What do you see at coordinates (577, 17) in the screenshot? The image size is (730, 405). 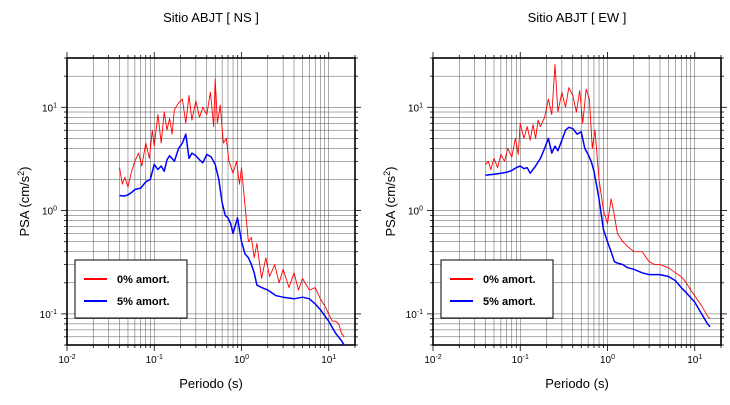 I see `chart-title: Sitio ABJT [ EW ]` at bounding box center [577, 17].